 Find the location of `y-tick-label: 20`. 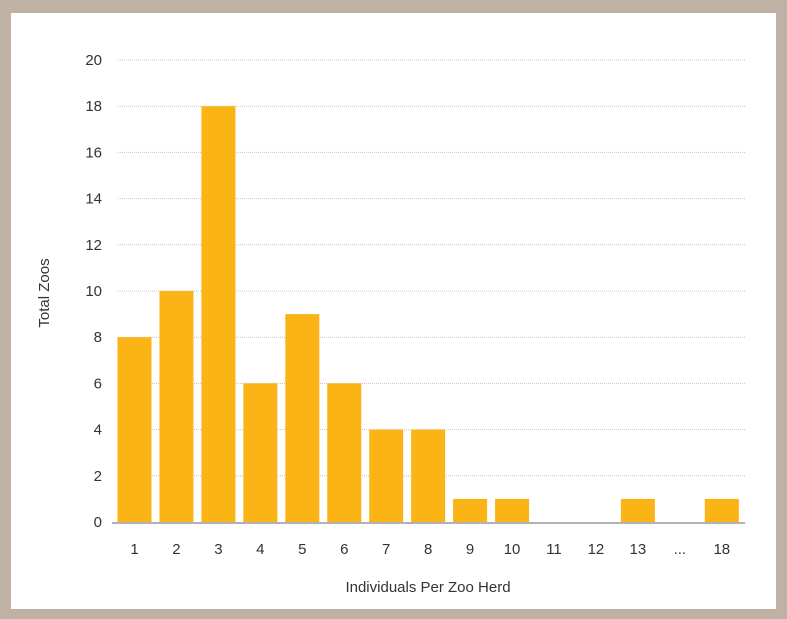

y-tick-label: 20 is located at coordinates (93, 60).